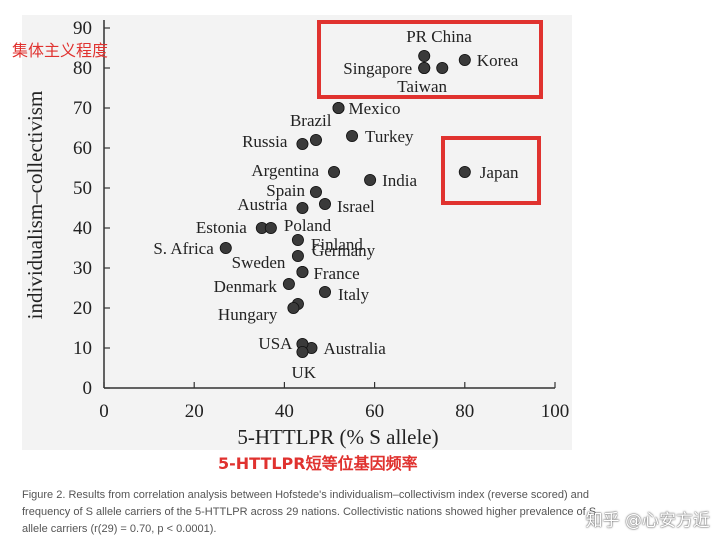 The height and width of the screenshot is (547, 720). What do you see at coordinates (246, 286) in the screenshot?
I see `point-label: Denmark` at bounding box center [246, 286].